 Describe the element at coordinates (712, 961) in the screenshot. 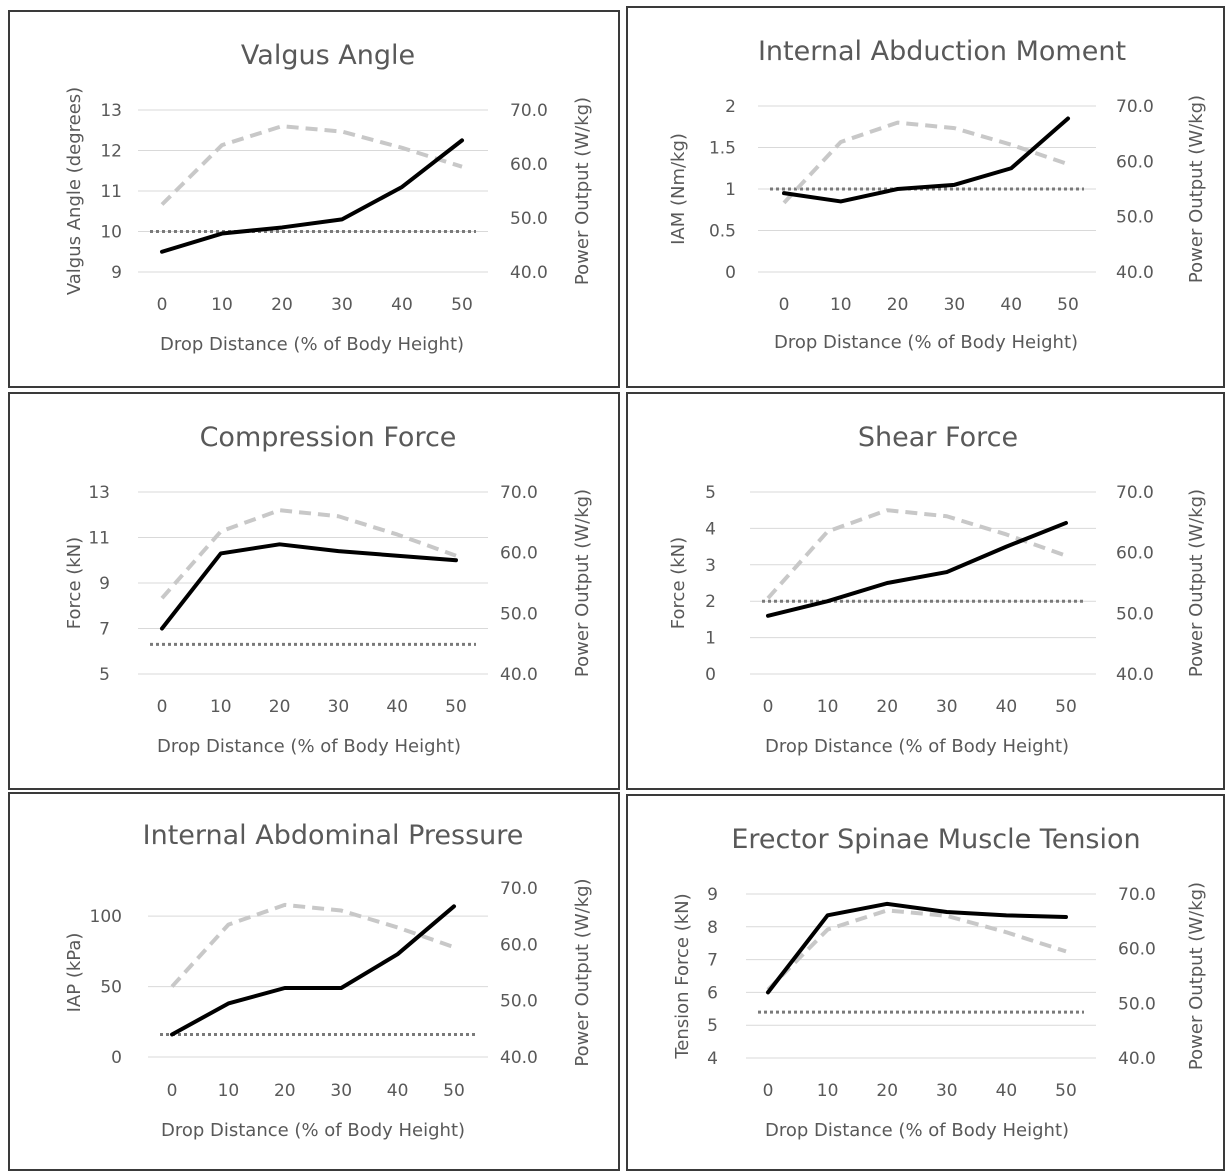

I see `y-tick-label: 7` at that location.